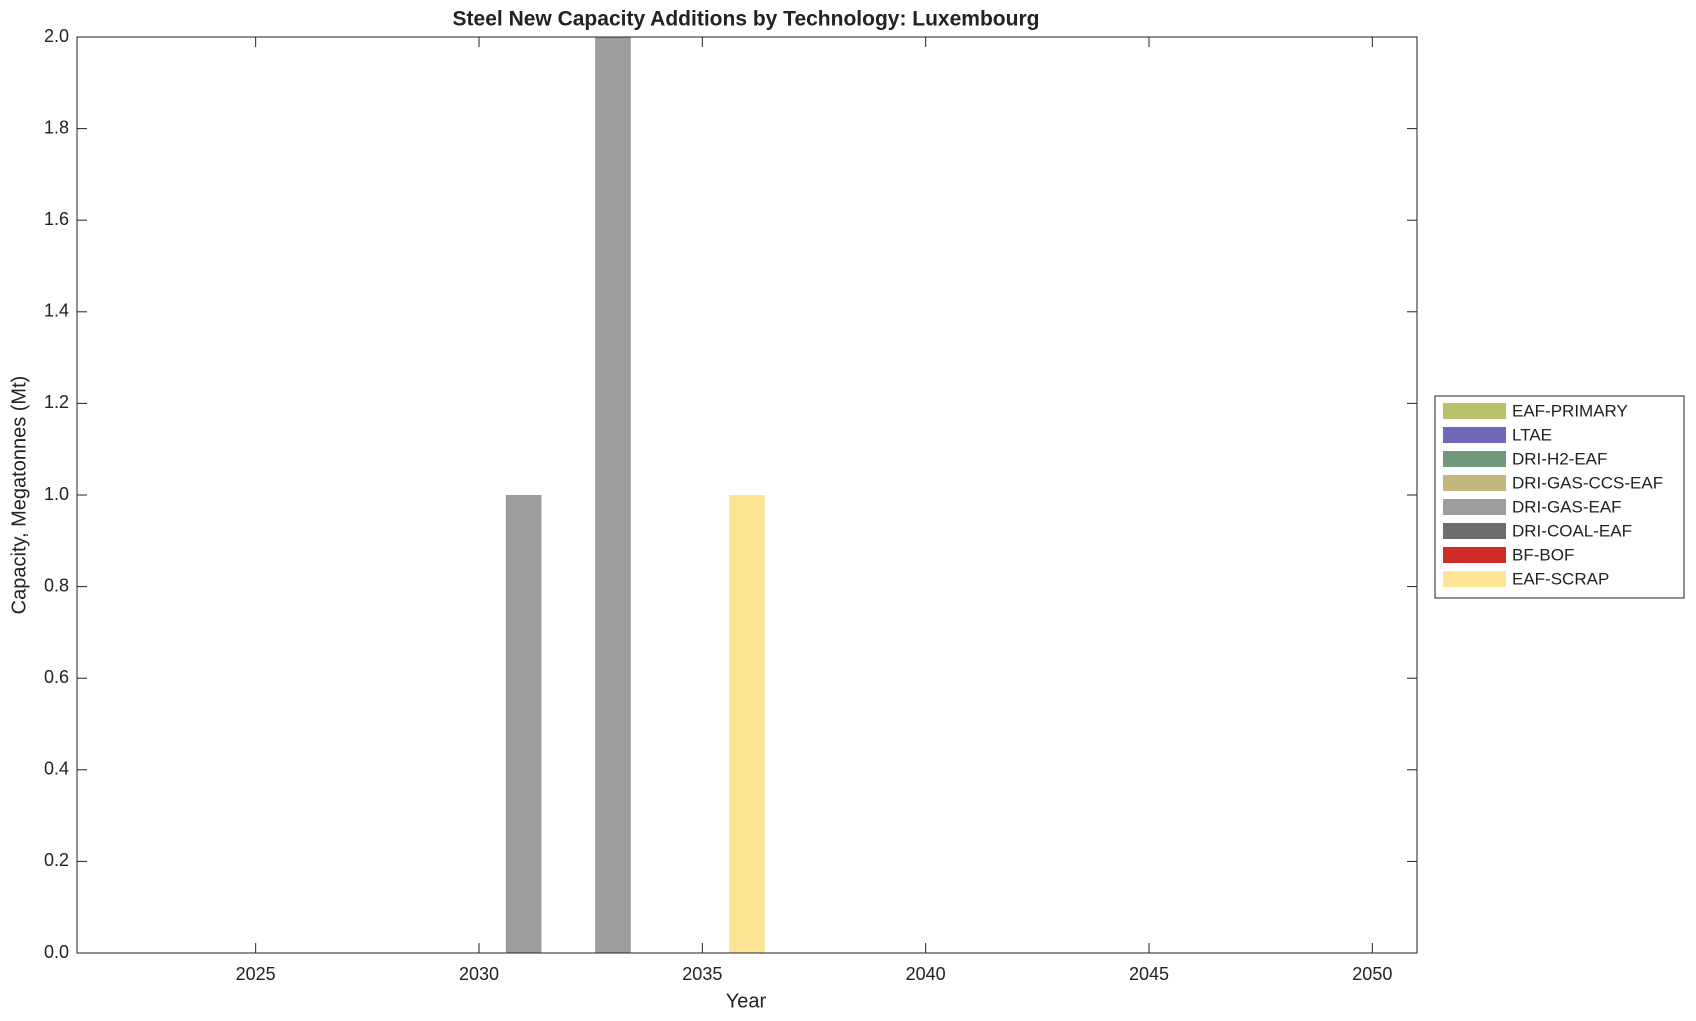 This screenshot has width=1696, height=1021. What do you see at coordinates (56, 585) in the screenshot?
I see `y-tick-label: 0.8` at bounding box center [56, 585].